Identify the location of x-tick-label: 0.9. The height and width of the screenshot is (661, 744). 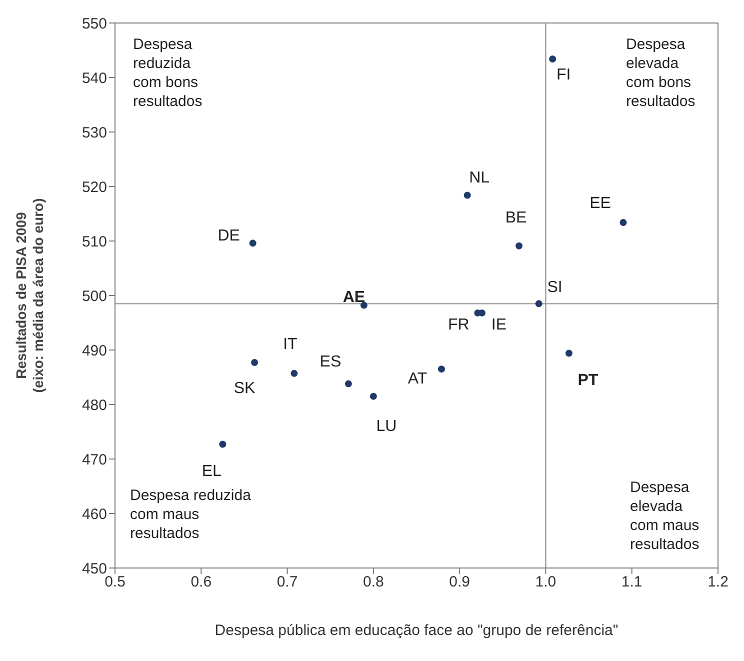
(459, 582).